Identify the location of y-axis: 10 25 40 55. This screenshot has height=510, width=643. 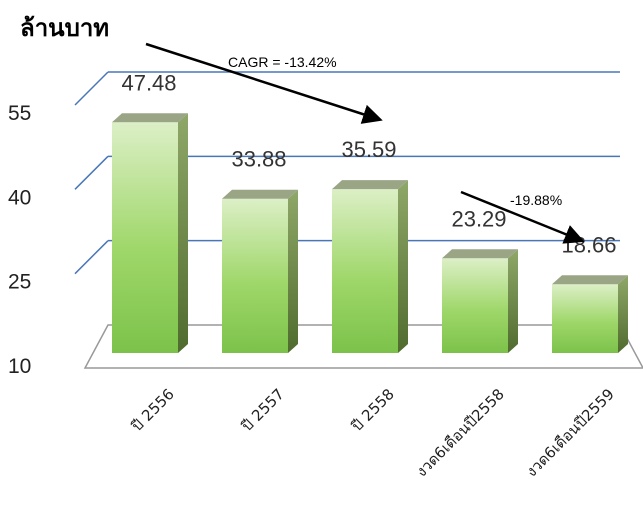
(19, 240).